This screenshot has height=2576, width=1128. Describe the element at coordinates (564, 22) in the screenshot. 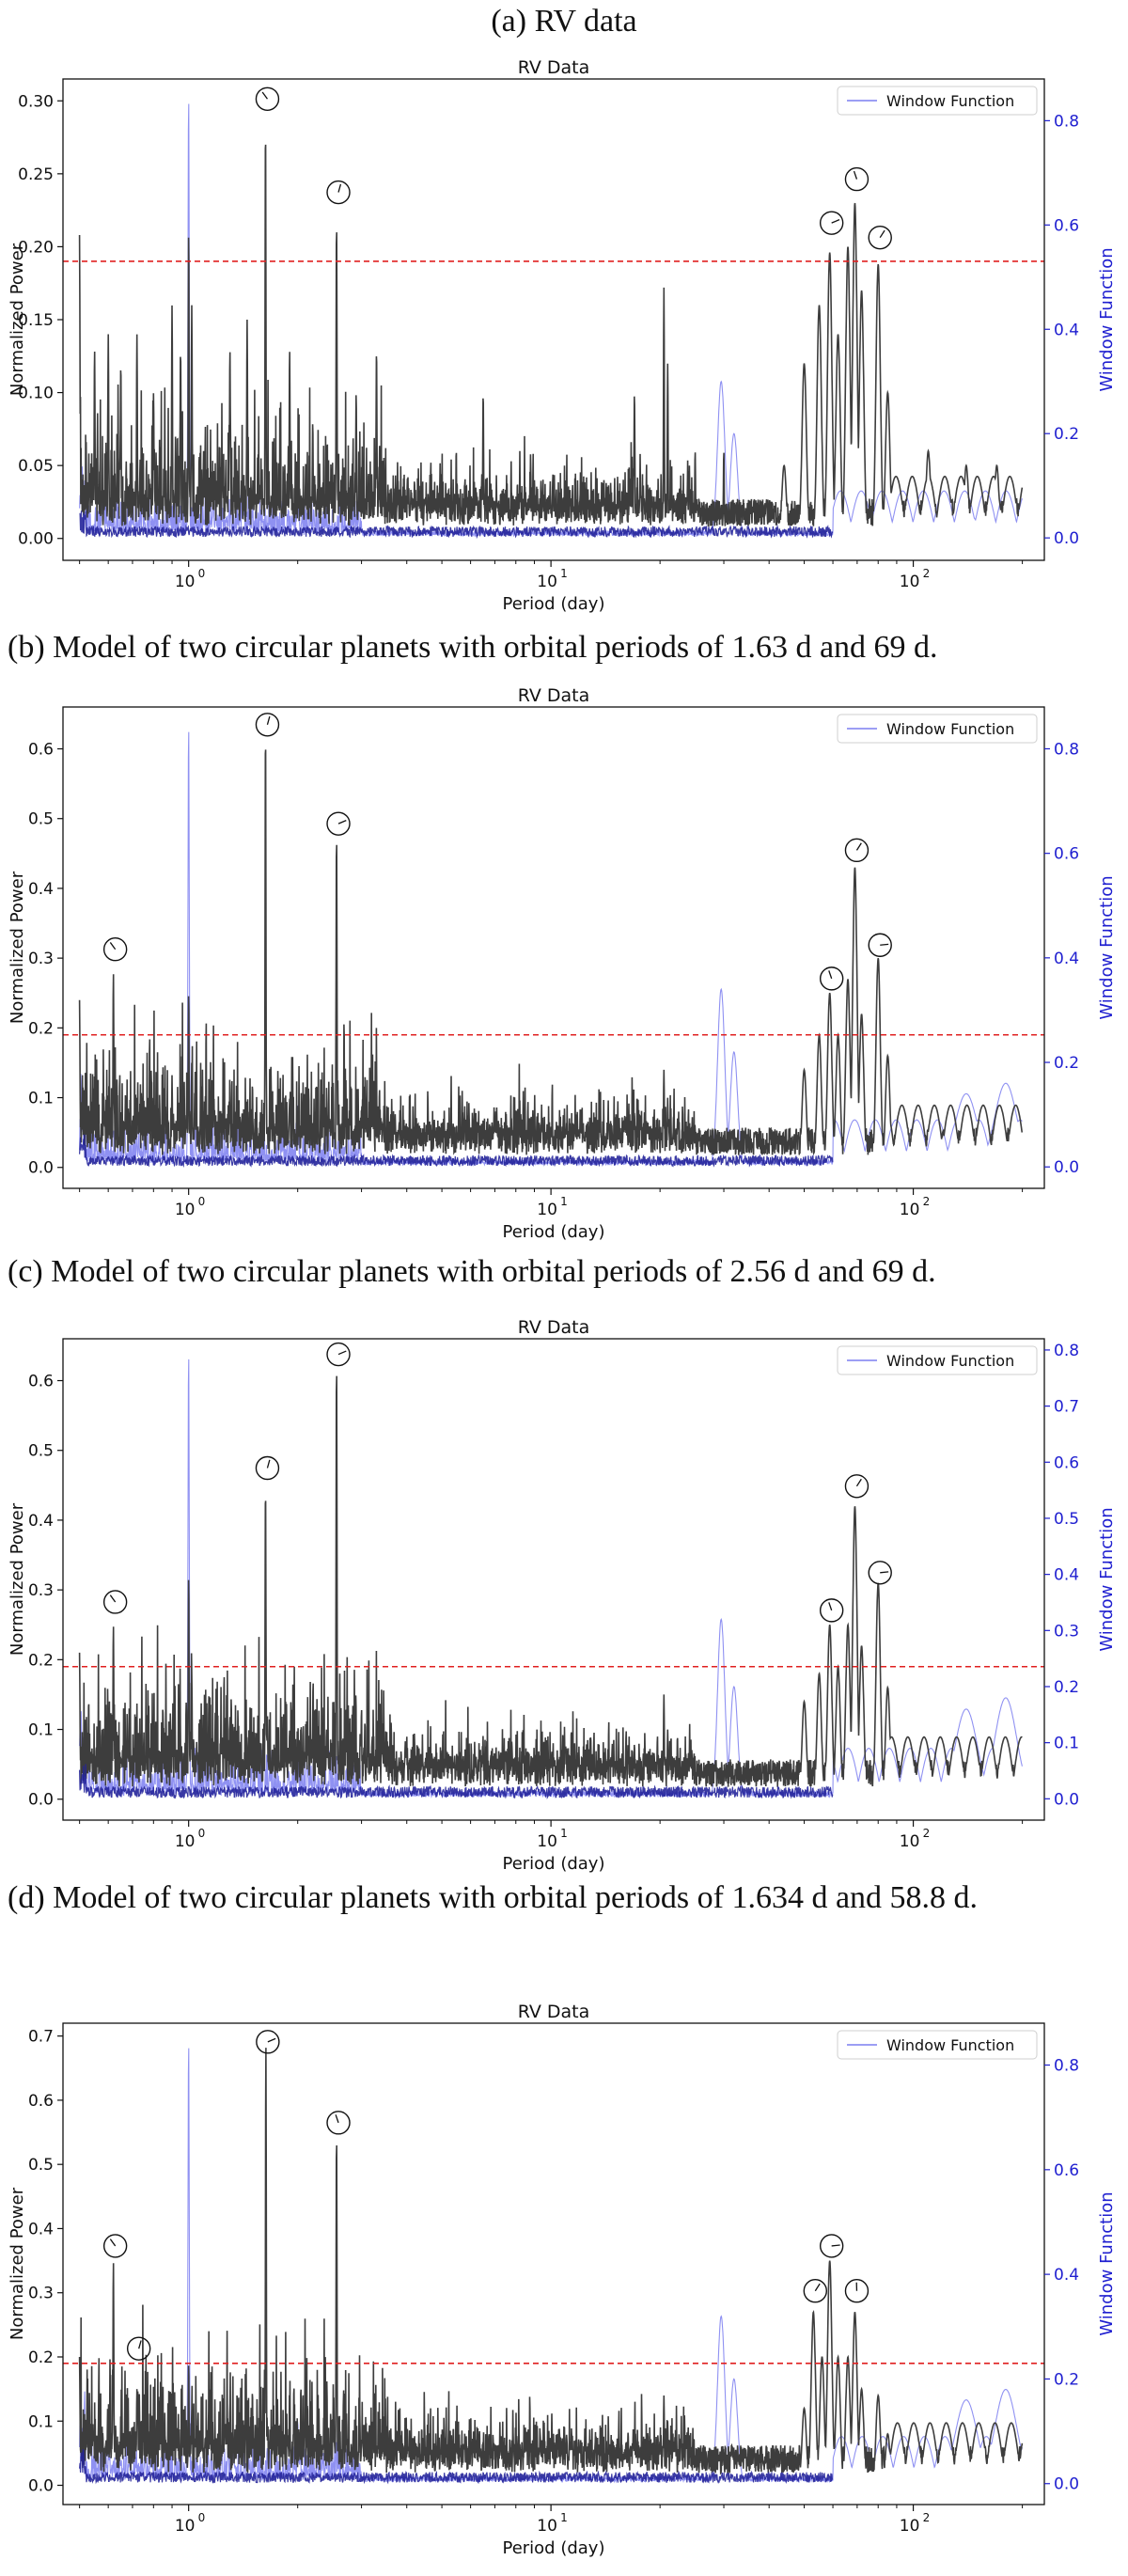

I see `caption-a: (a) RV data` at that location.